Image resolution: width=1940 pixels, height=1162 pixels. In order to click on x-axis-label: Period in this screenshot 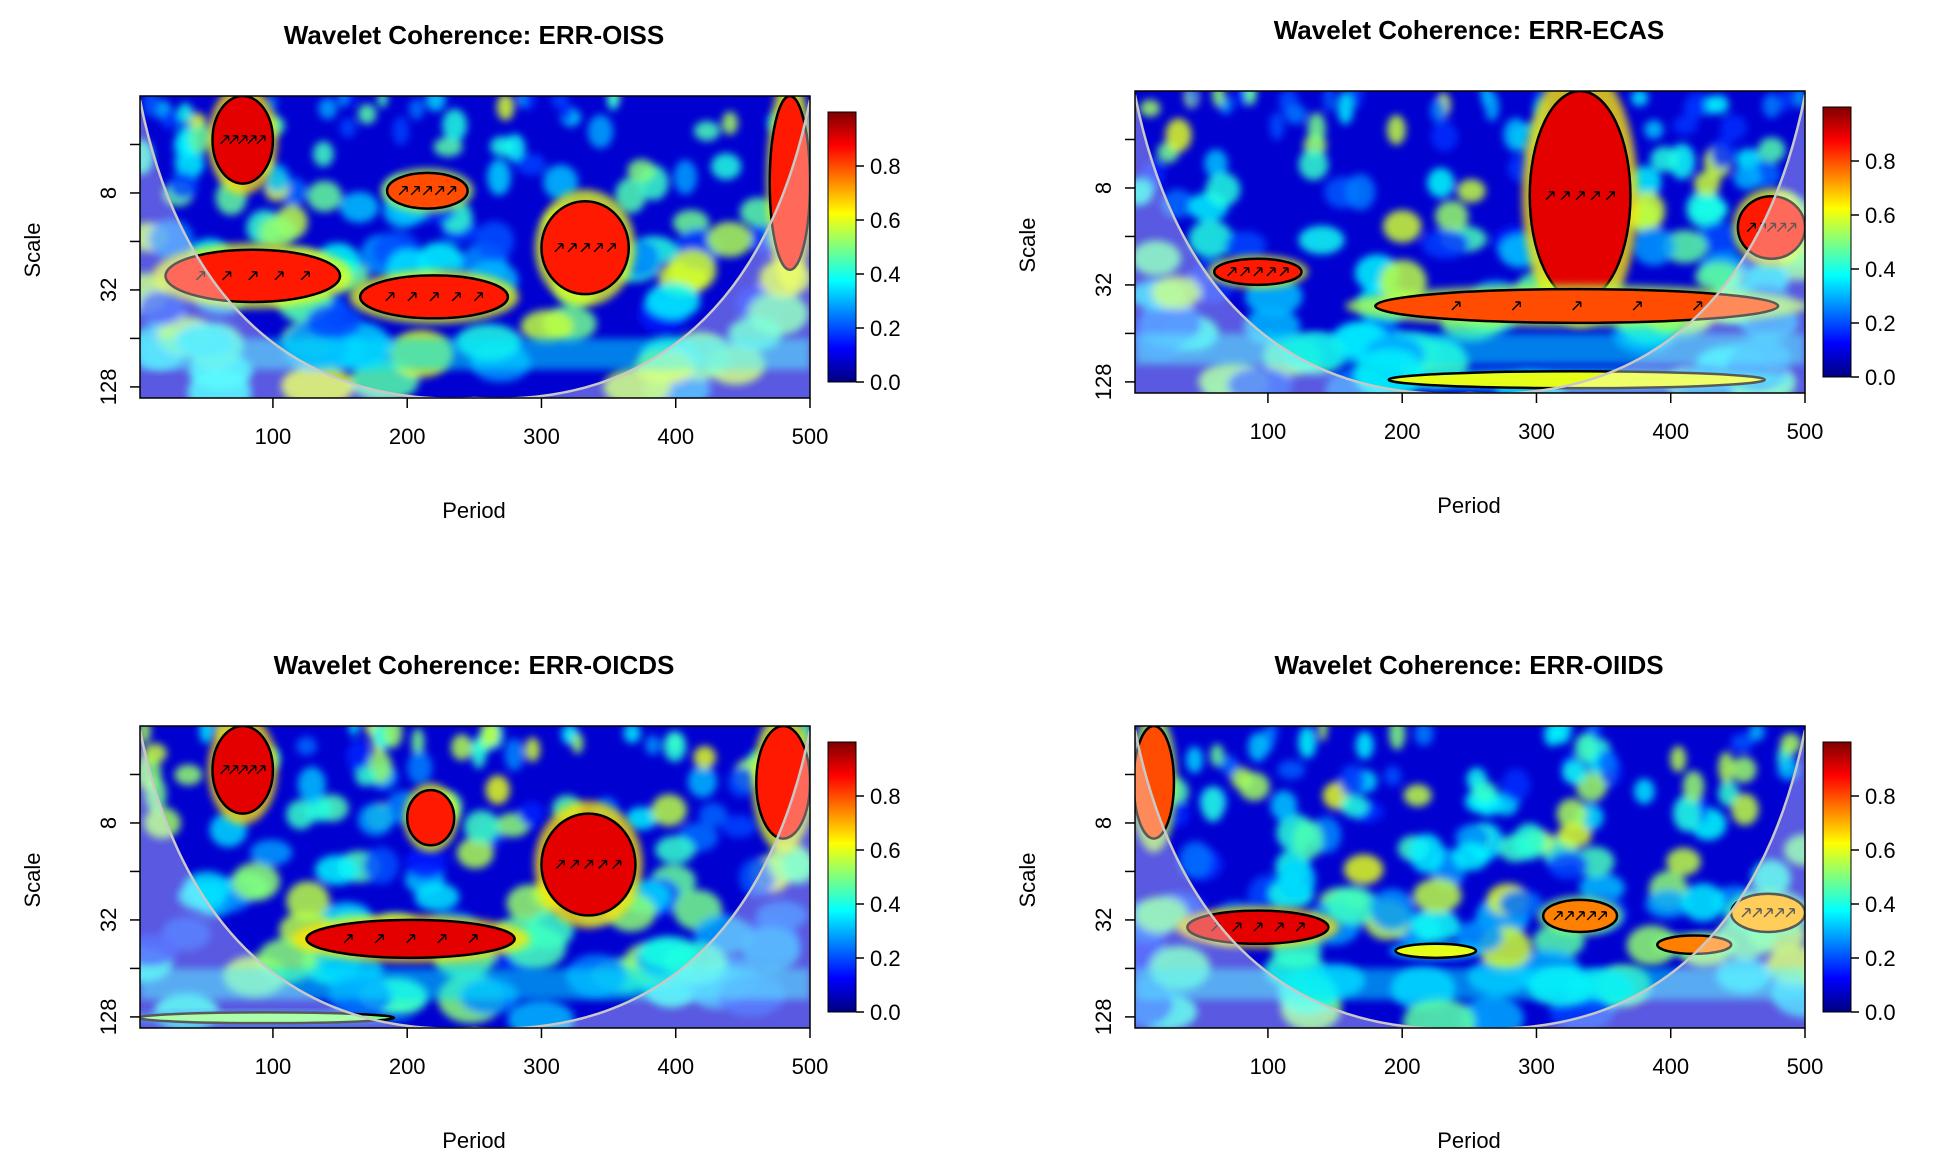, I will do `click(1469, 1140)`.